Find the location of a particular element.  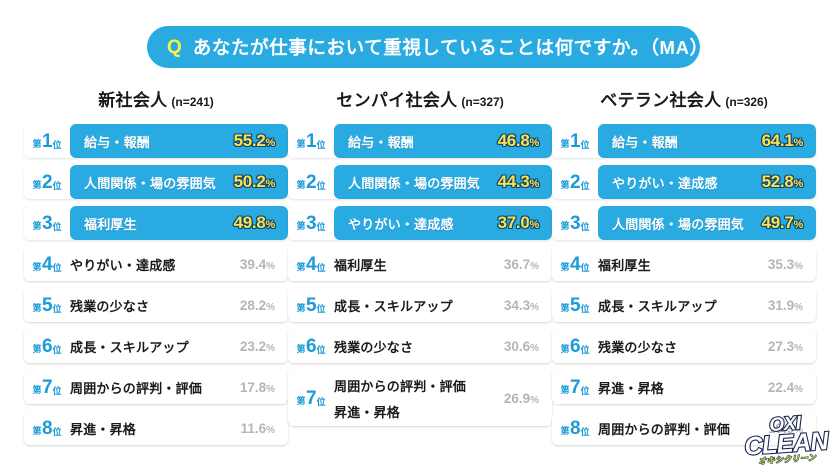

ranking-row: 第 4 位やりがい・達成感 39.4% is located at coordinates (156, 264).